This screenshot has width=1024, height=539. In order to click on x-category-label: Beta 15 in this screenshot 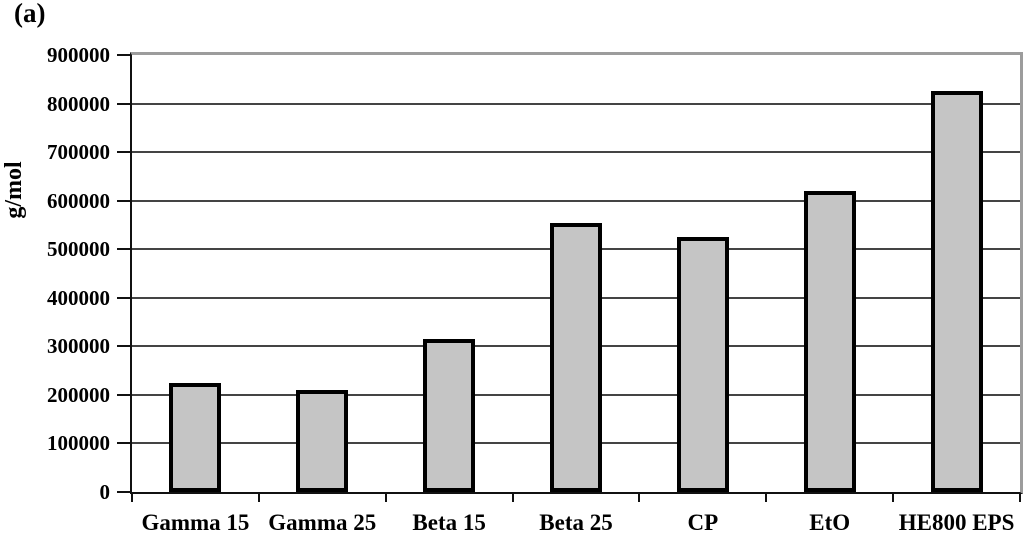, I will do `click(449, 522)`.